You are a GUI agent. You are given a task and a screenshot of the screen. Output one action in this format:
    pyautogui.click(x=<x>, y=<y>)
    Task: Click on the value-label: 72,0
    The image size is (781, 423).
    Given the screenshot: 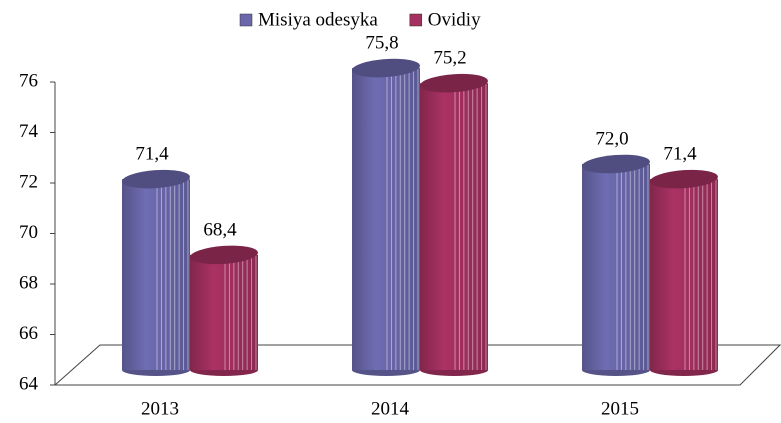 What is the action you would take?
    pyautogui.click(x=611, y=138)
    